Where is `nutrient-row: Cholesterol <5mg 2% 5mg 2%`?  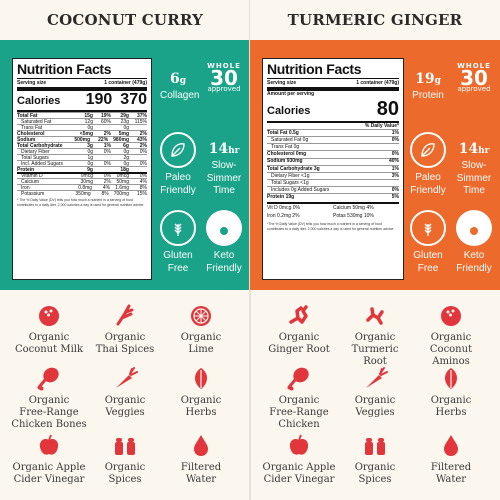
nutrient-row: Cholesterol <5mg 2% 5mg 2% is located at coordinates (82, 133).